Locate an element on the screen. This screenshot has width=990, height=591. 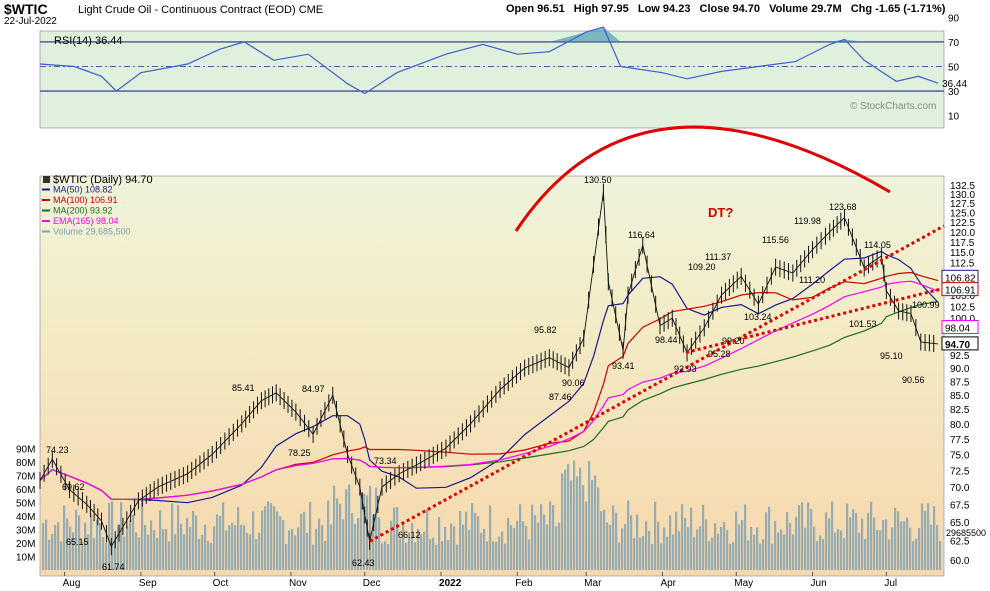
last-value-tag is located at coordinates (960, 326).